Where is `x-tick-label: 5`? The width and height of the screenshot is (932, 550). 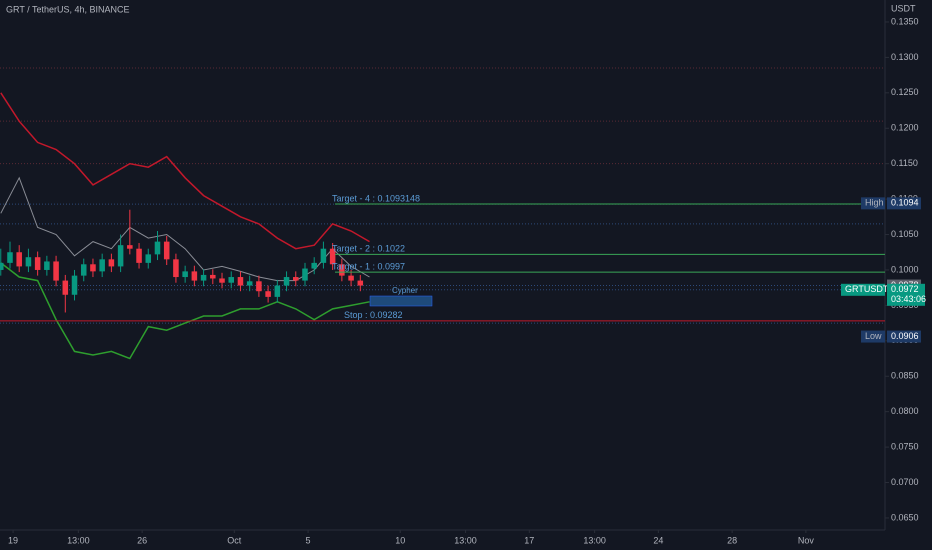 x-tick-label: 5 is located at coordinates (308, 540).